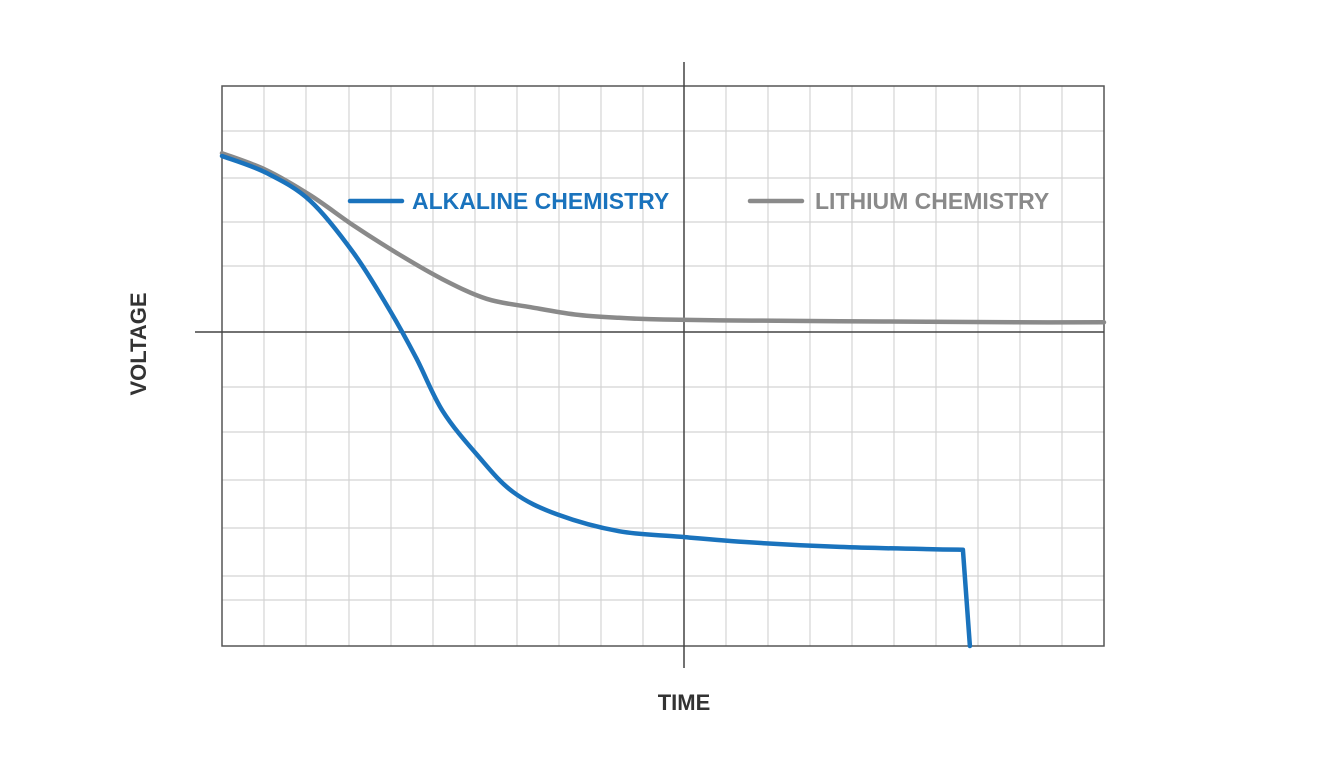 Image resolution: width=1344 pixels, height=768 pixels. I want to click on y-axis-title: VOLTAGE, so click(138, 343).